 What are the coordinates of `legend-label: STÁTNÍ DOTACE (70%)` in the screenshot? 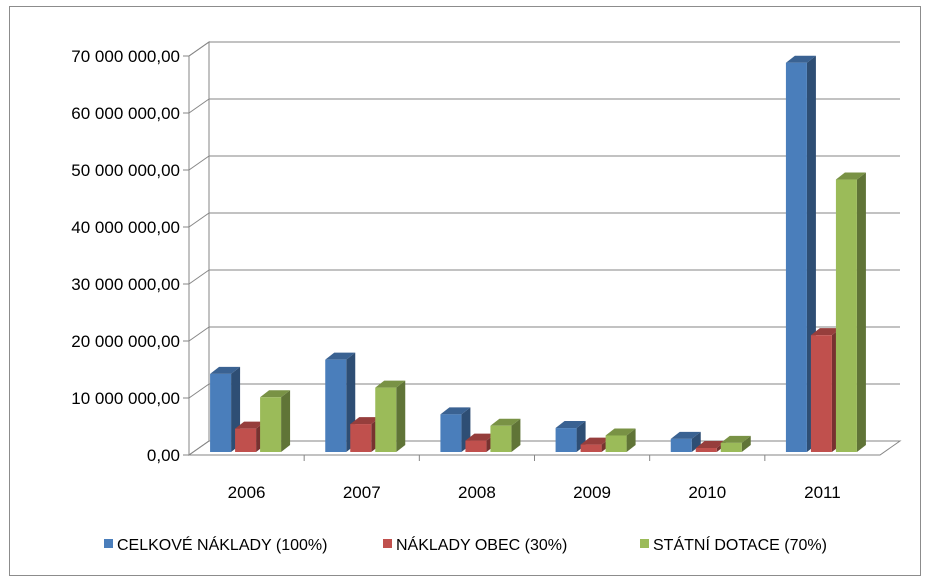 It's located at (740, 544).